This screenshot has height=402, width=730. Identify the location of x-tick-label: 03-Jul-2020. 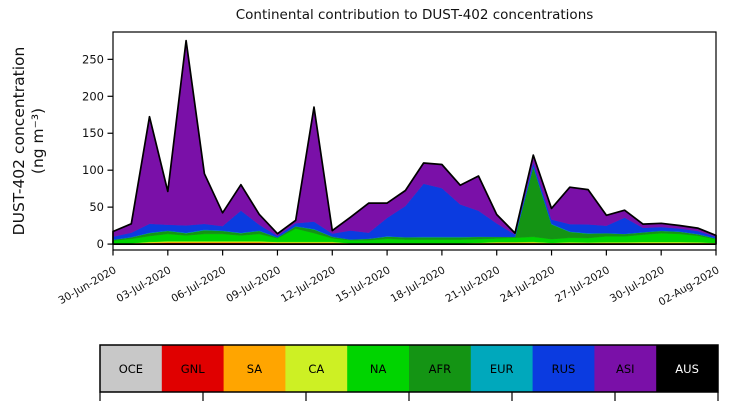
(144, 284).